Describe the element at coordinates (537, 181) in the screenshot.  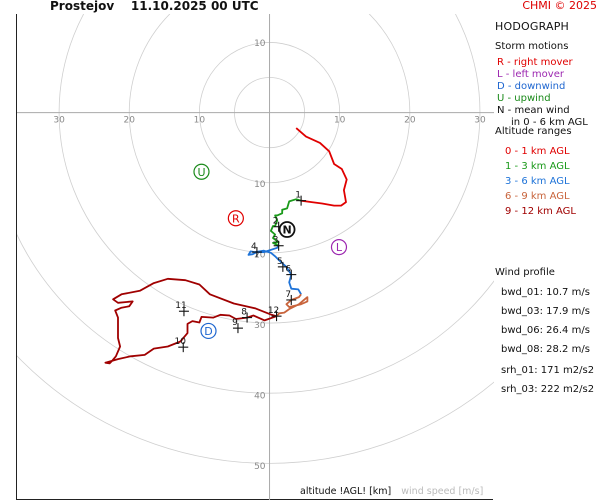
I see `altitude-range-item: 3 - 6 km AGL` at that location.